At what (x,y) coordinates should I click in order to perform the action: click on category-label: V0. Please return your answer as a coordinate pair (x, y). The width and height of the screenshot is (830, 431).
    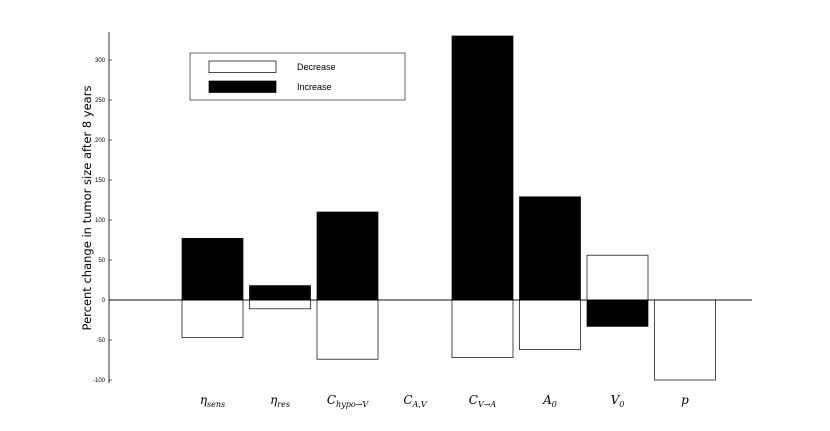
    Looking at the image, I should click on (618, 401).